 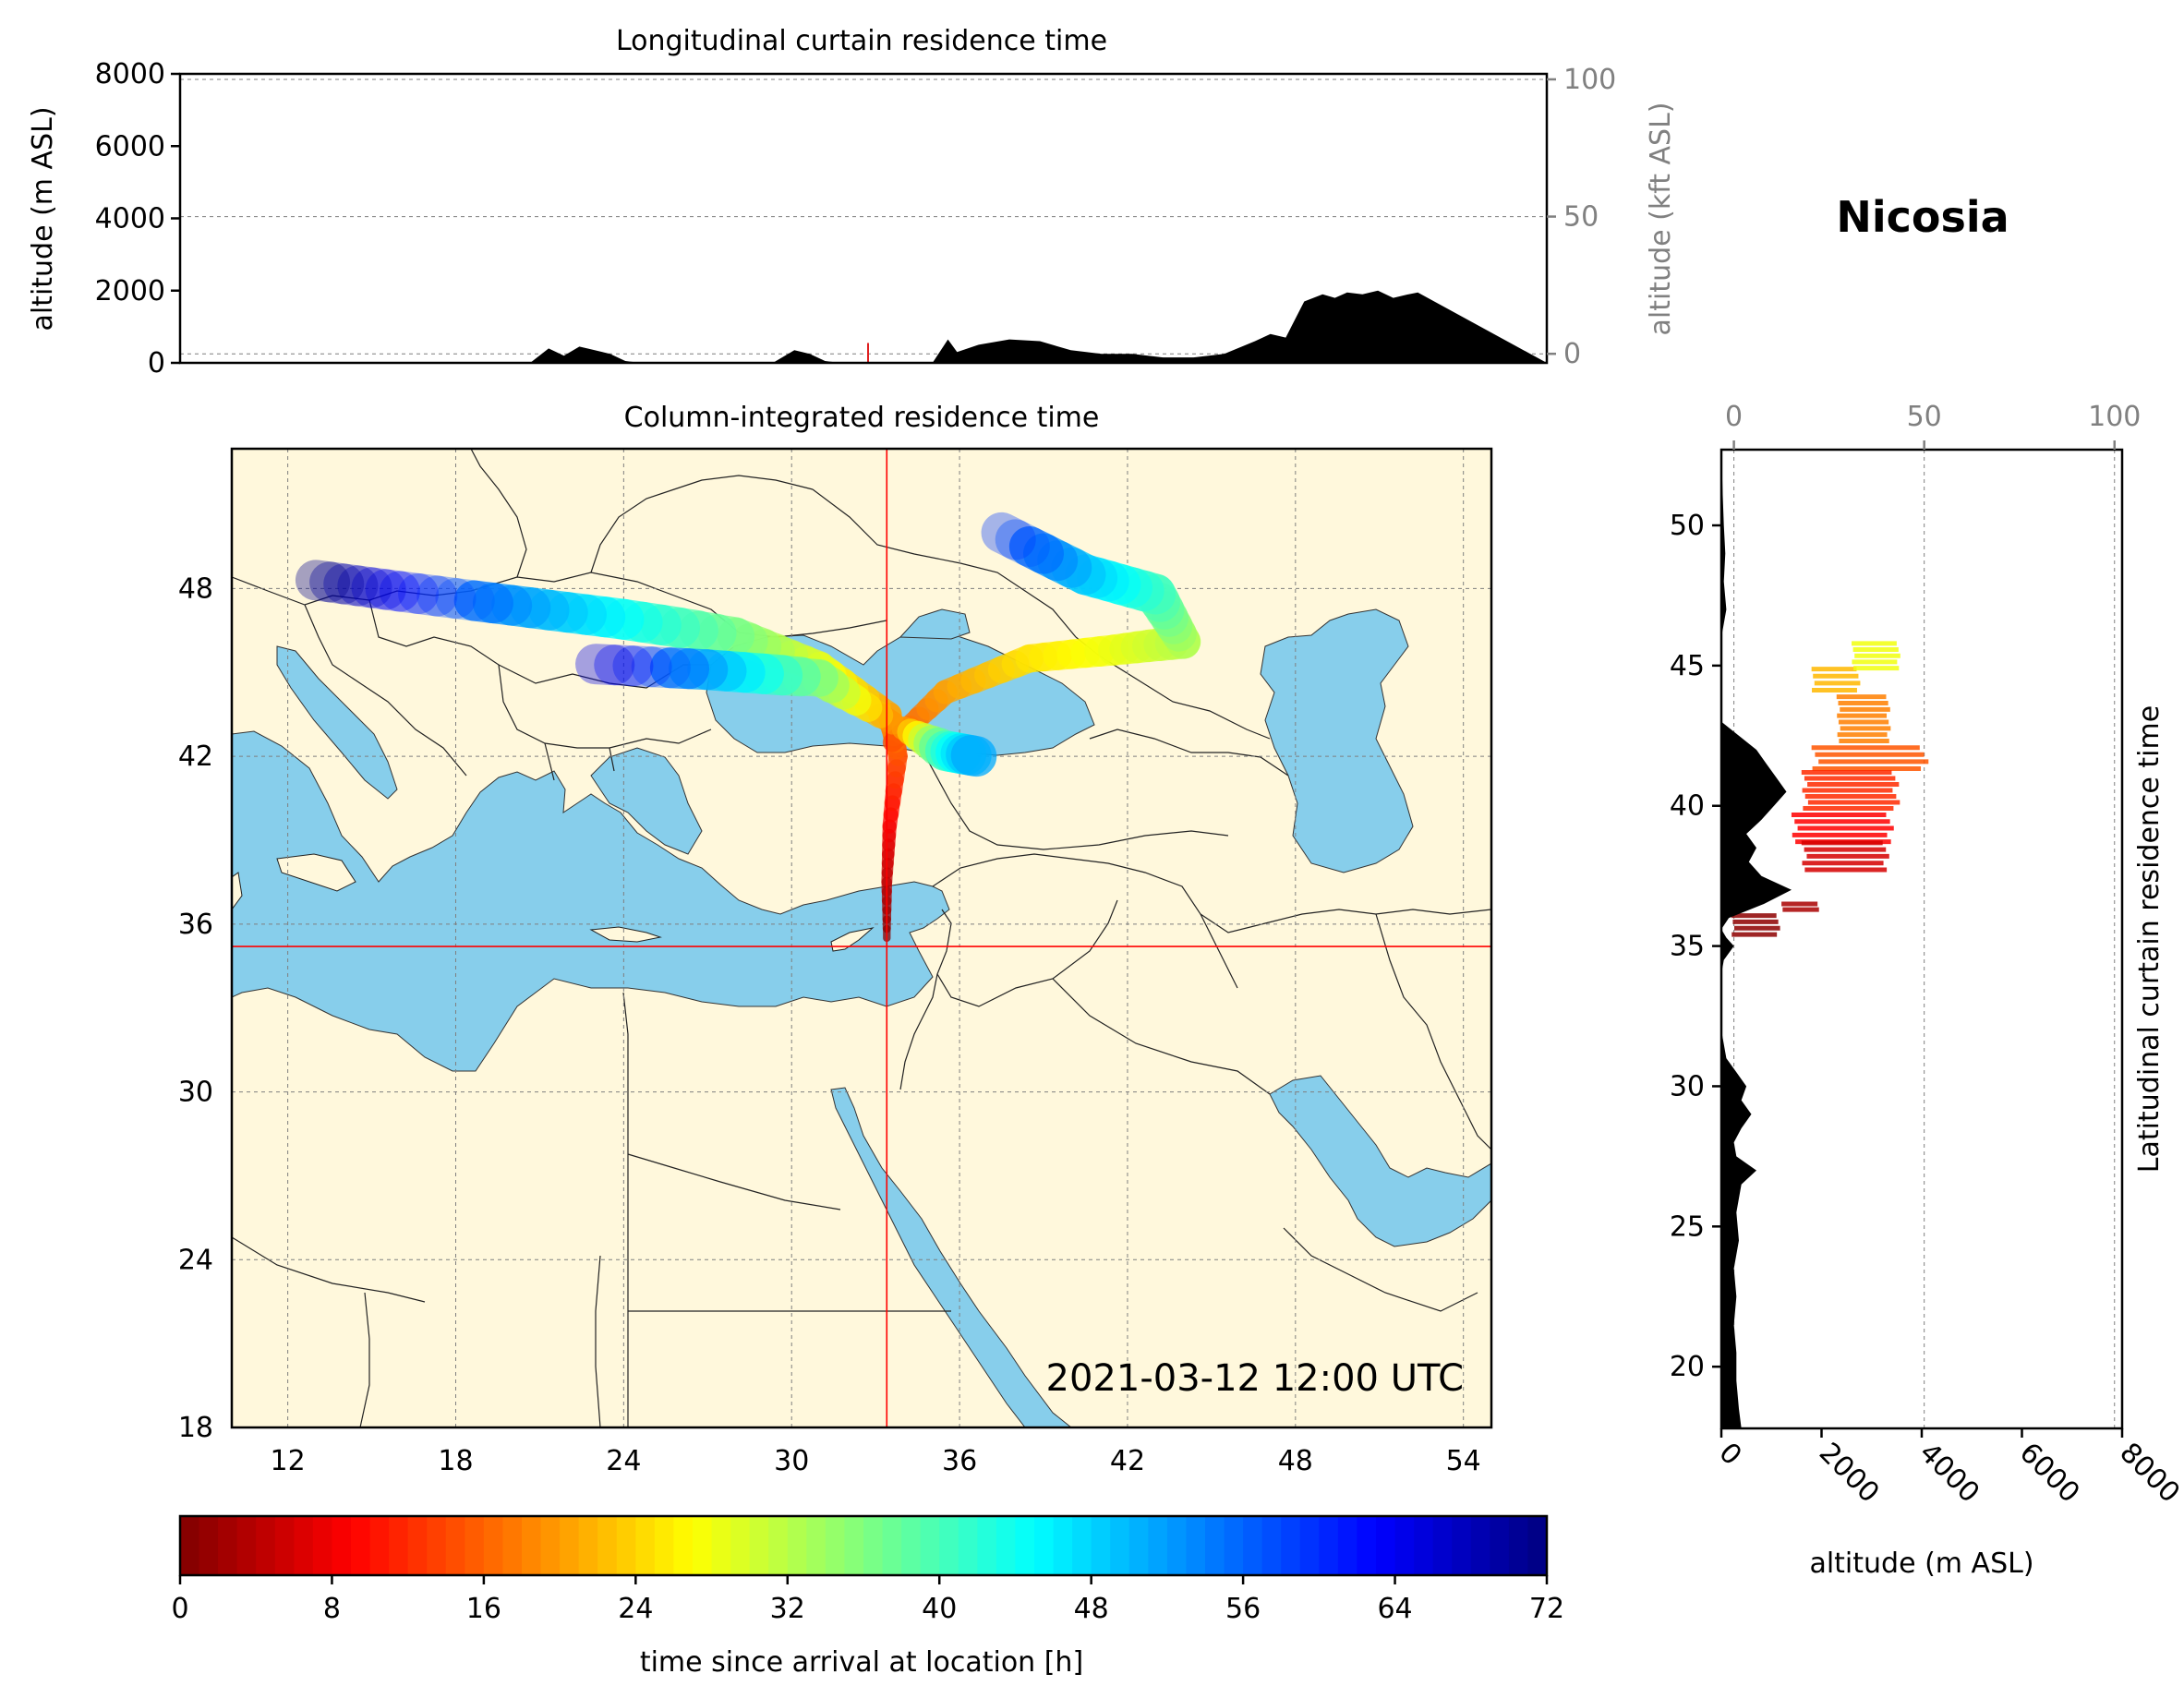 What do you see at coordinates (646, 801) in the screenshot?
I see `aegean-sea` at bounding box center [646, 801].